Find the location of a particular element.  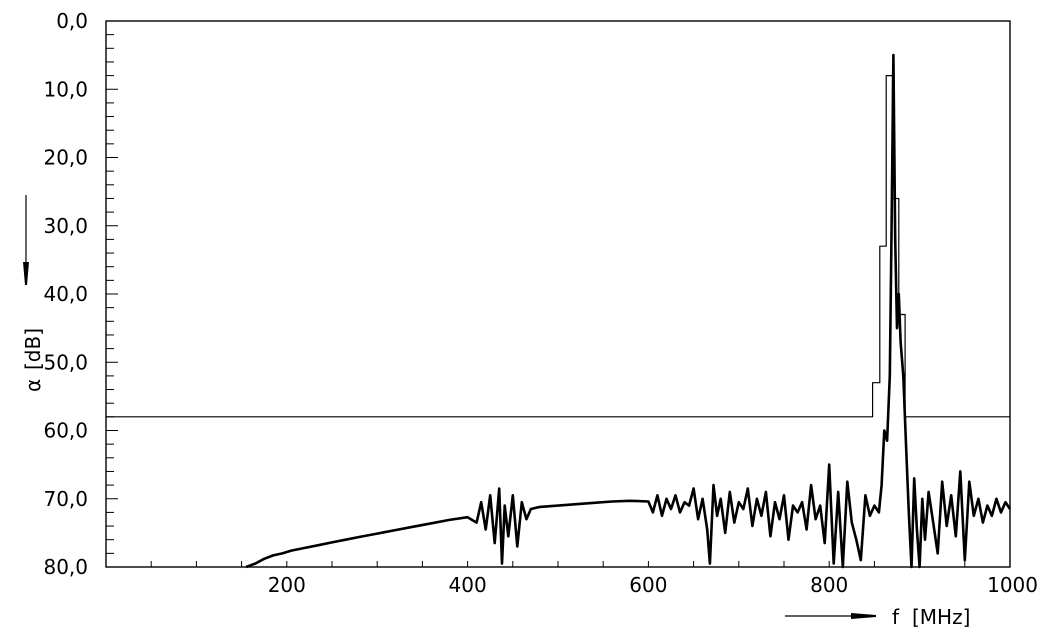

y-axis-direction-arrow is located at coordinates (26, 240).